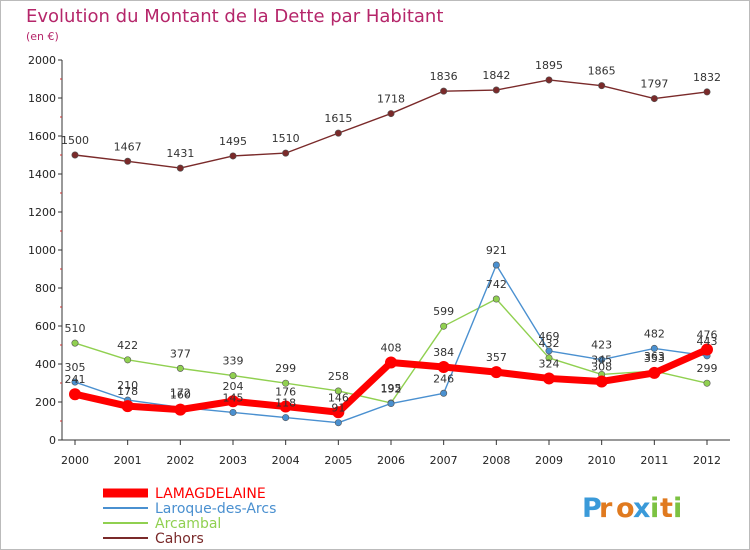  I want to click on data-label: 482, so click(654, 333).